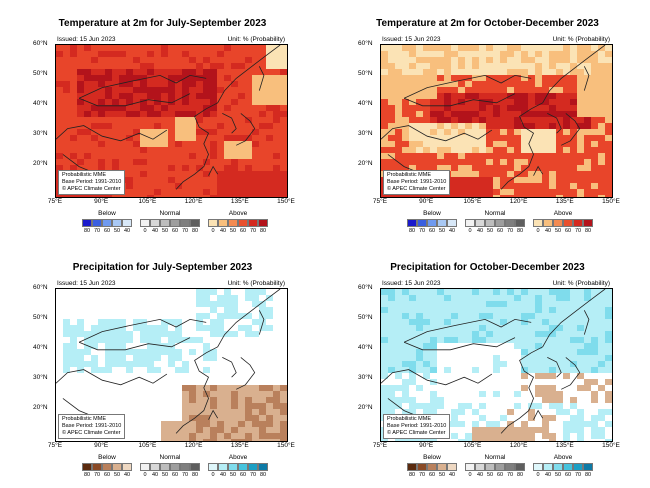 The width and height of the screenshot is (650, 488). What do you see at coordinates (86, 39) in the screenshot?
I see `issued-date: Issued: 15 Jun 2023` at bounding box center [86, 39].